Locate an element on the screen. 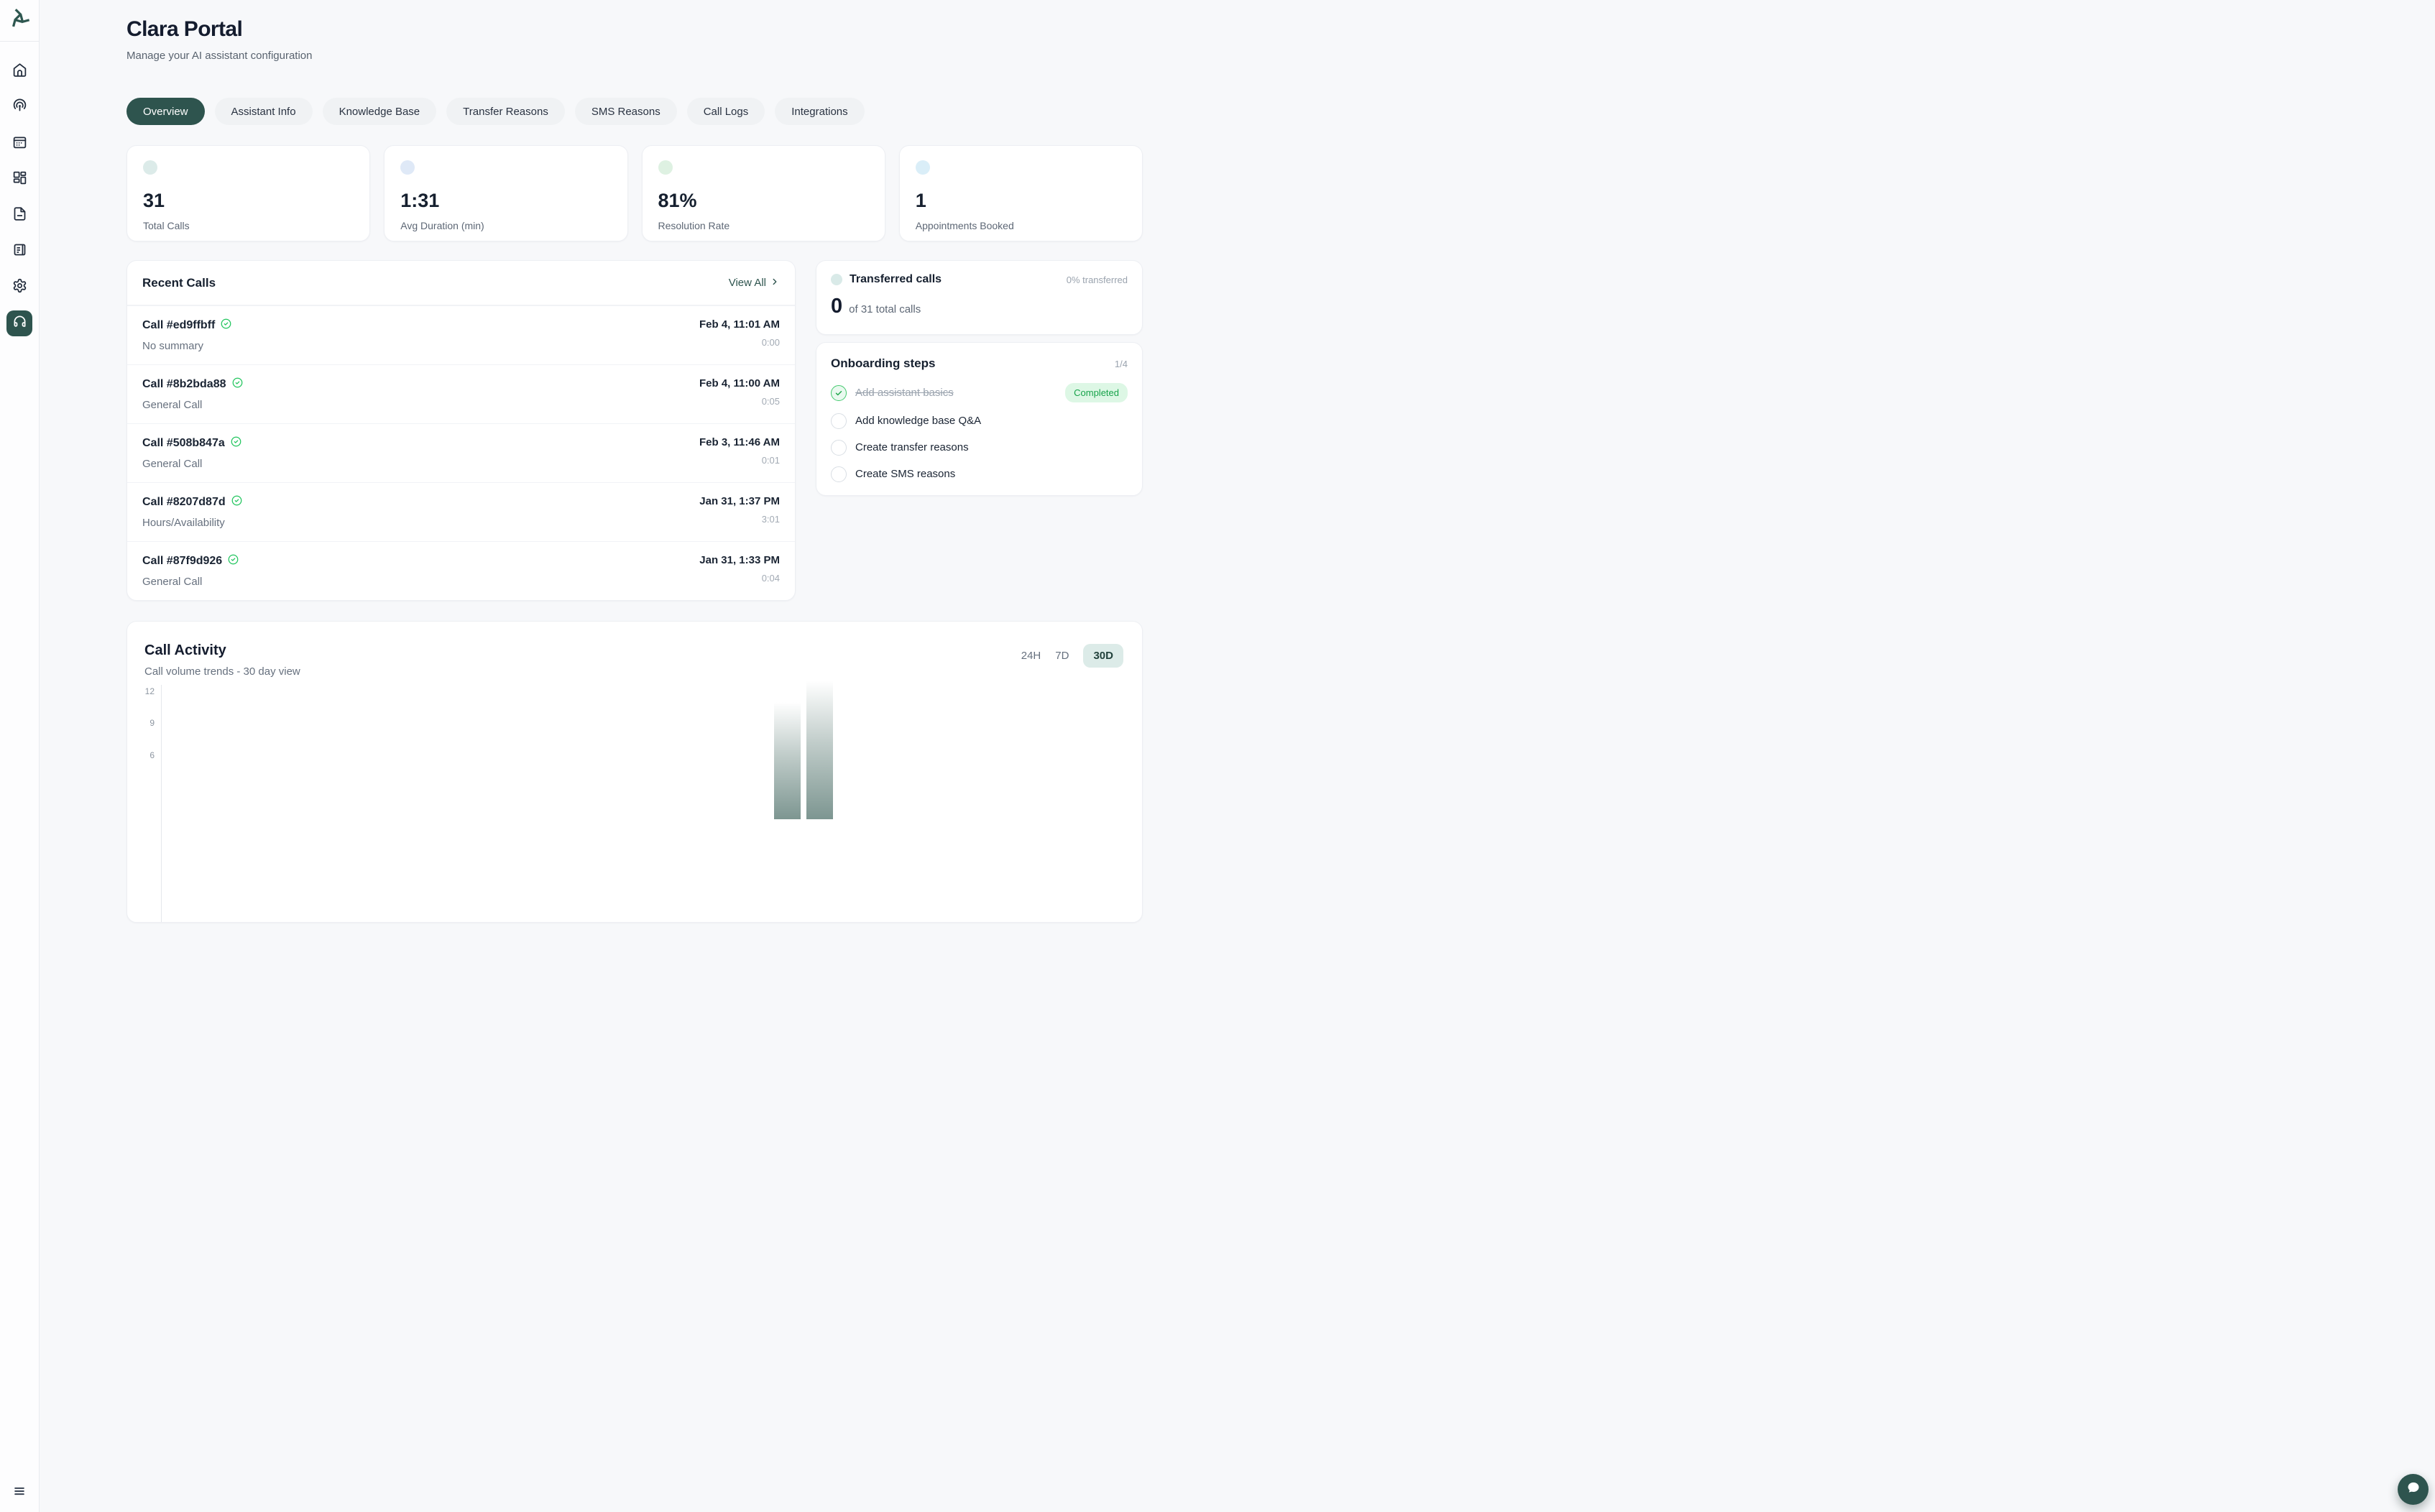  transferred-title: Transferred calls is located at coordinates (896, 279).